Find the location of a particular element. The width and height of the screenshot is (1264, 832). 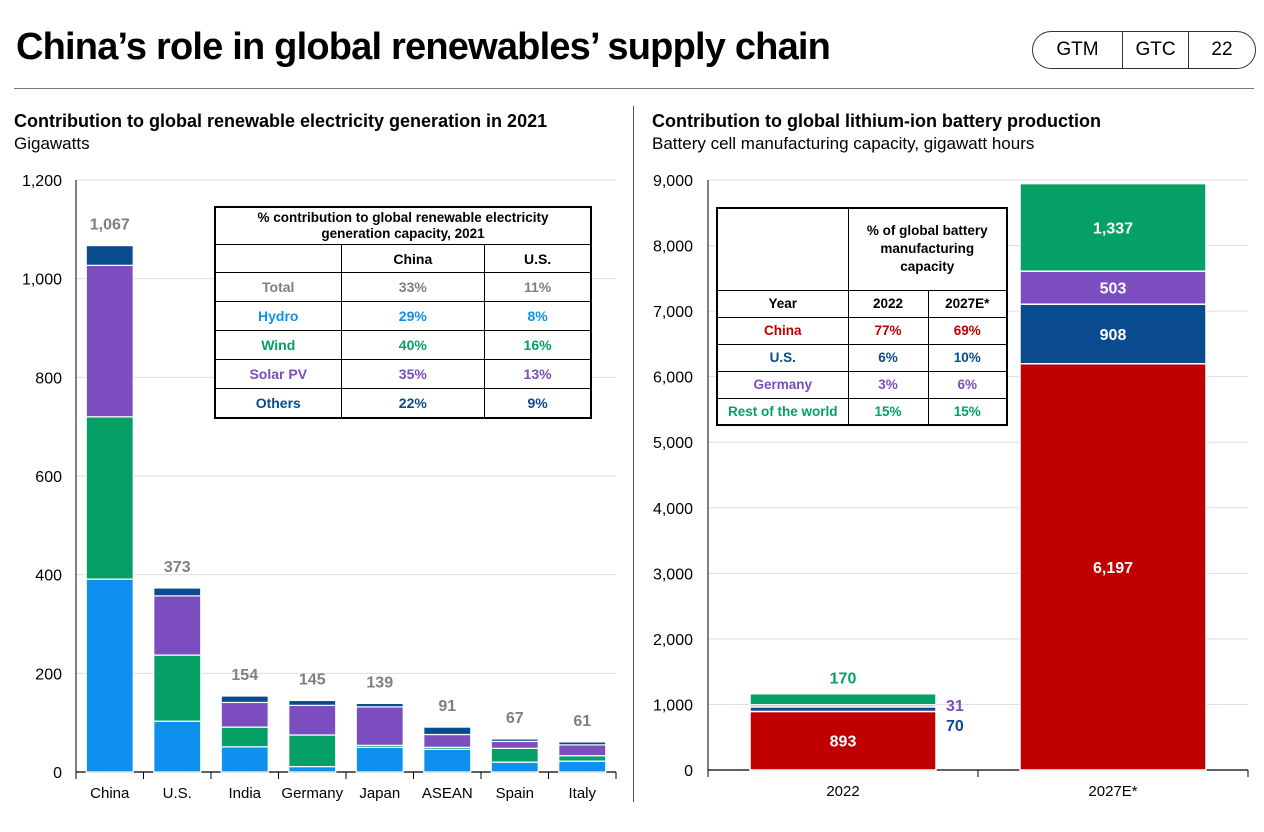

y-tick-label: 0 is located at coordinates (688, 771).